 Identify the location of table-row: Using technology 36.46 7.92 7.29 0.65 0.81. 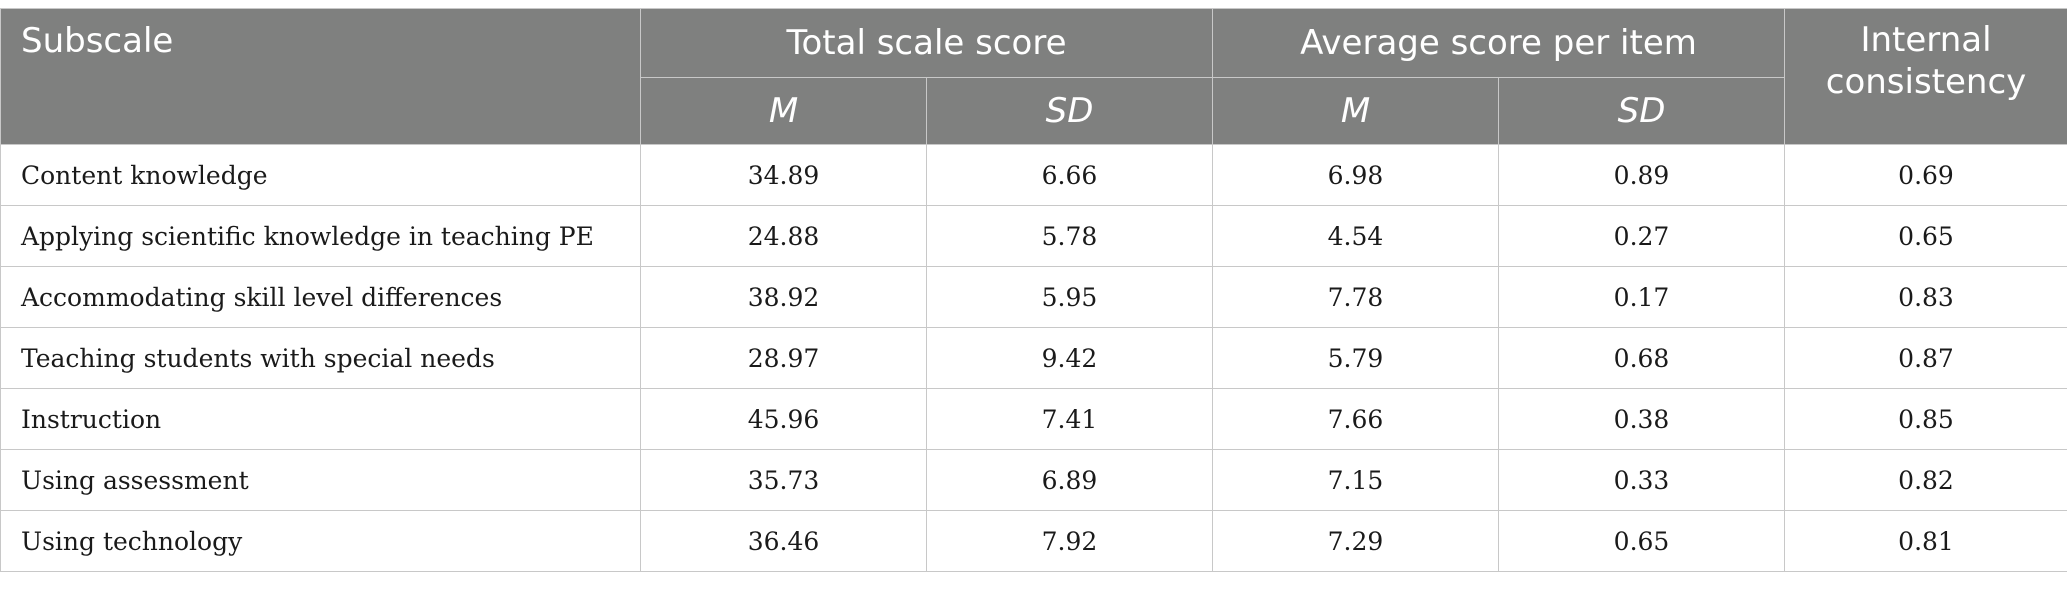
(1033, 541).